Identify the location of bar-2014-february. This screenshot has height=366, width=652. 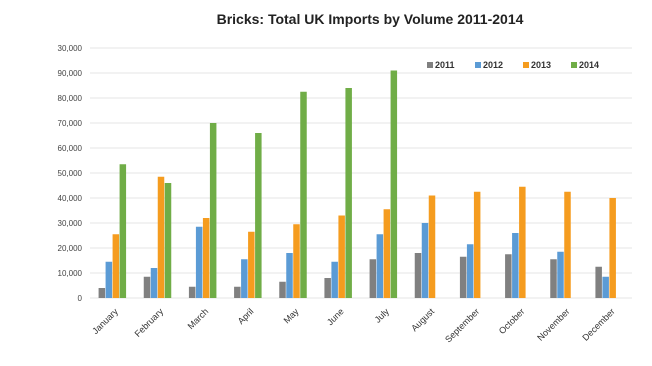
(168, 240).